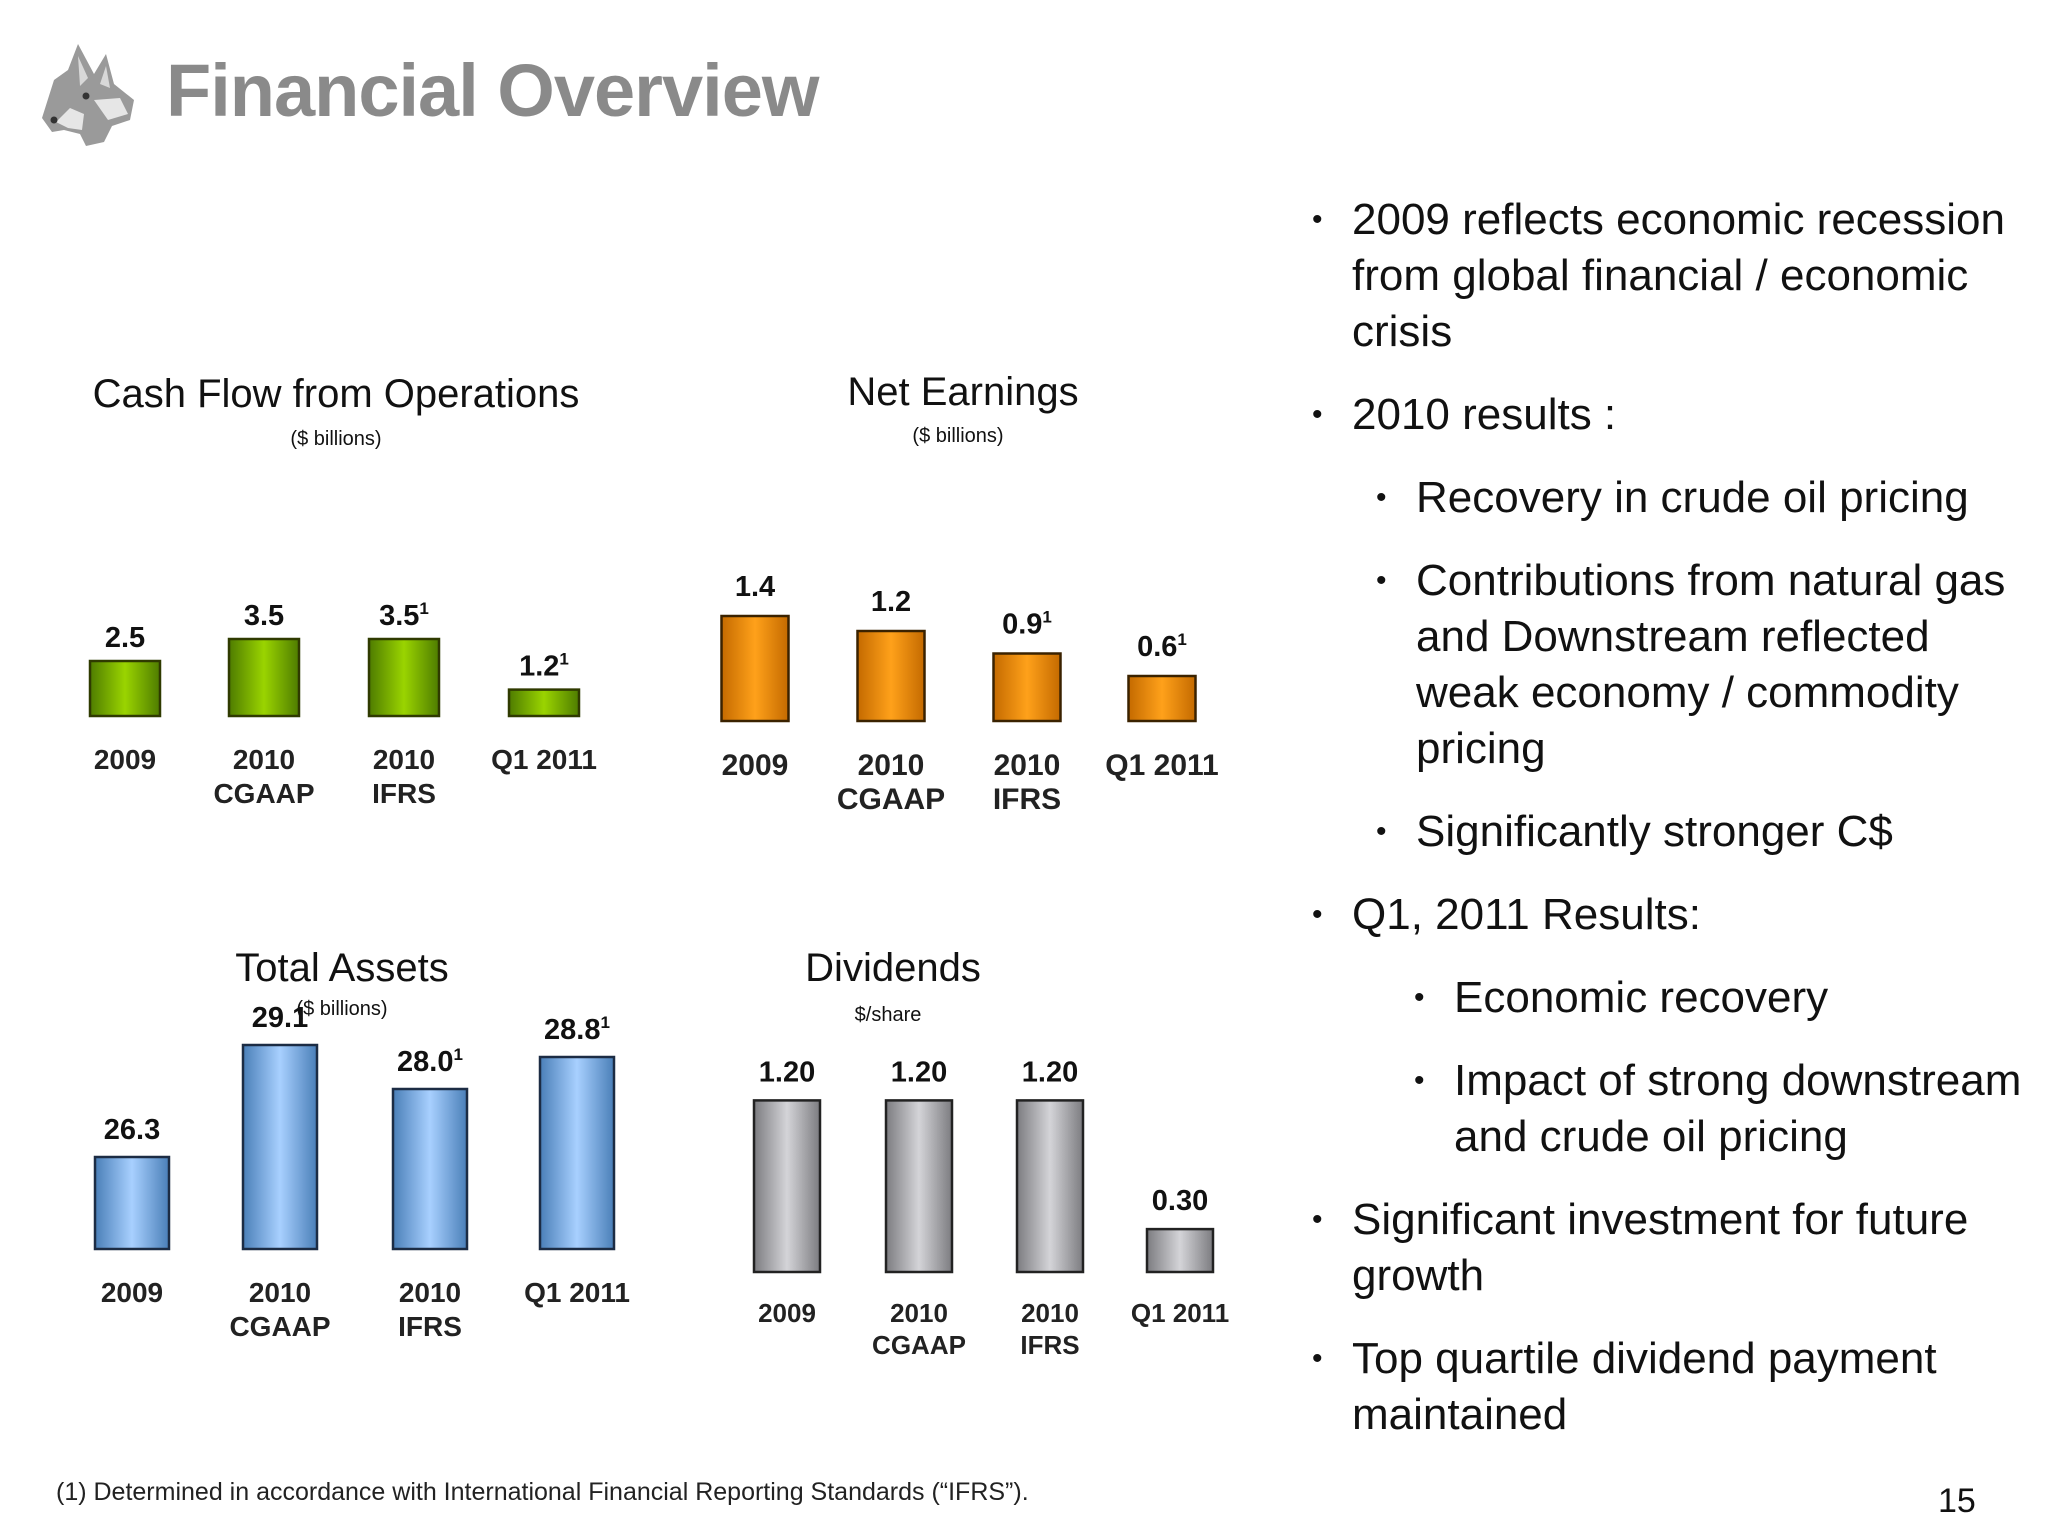 The width and height of the screenshot is (2048, 1537). What do you see at coordinates (577, 1029) in the screenshot?
I see `value-label-ta-3: 28.81` at bounding box center [577, 1029].